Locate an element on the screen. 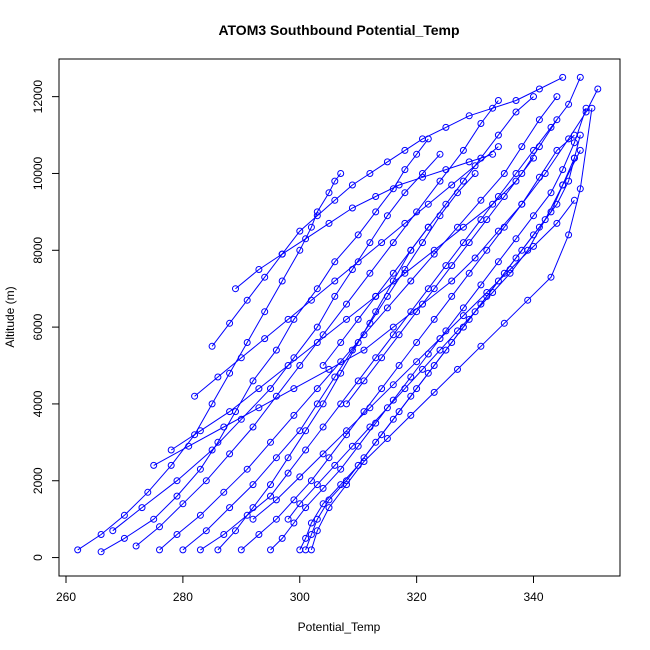 The width and height of the screenshot is (650, 650). x-axis: 260 280 300 320 340 is located at coordinates (300, 589).